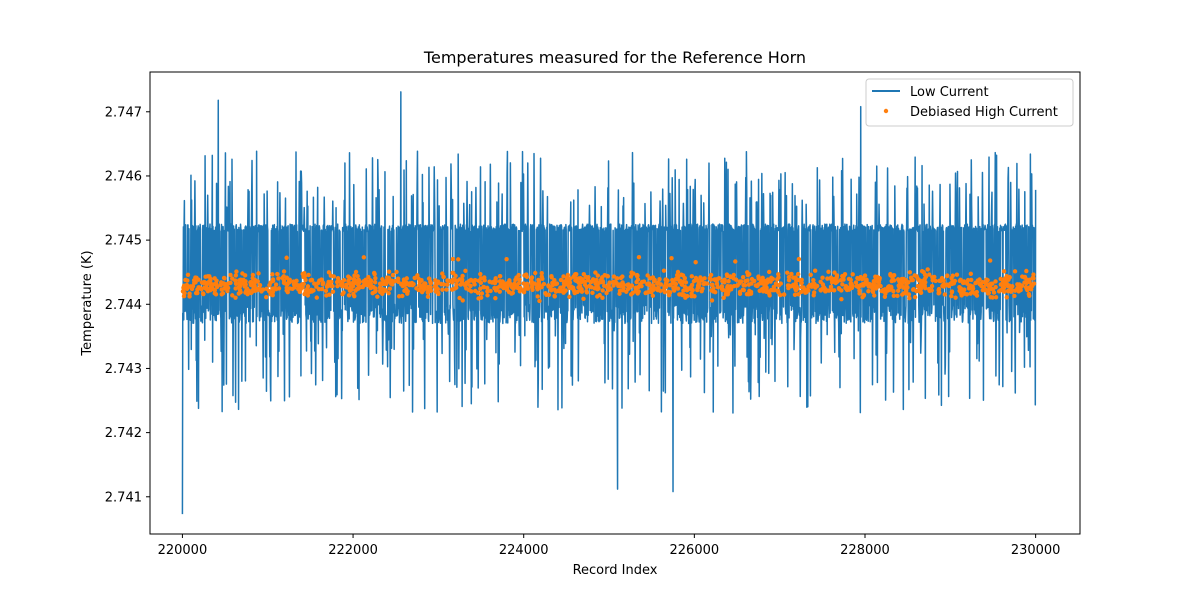 The image size is (1200, 604). I want to click on x-tick-label: 224000, so click(524, 550).